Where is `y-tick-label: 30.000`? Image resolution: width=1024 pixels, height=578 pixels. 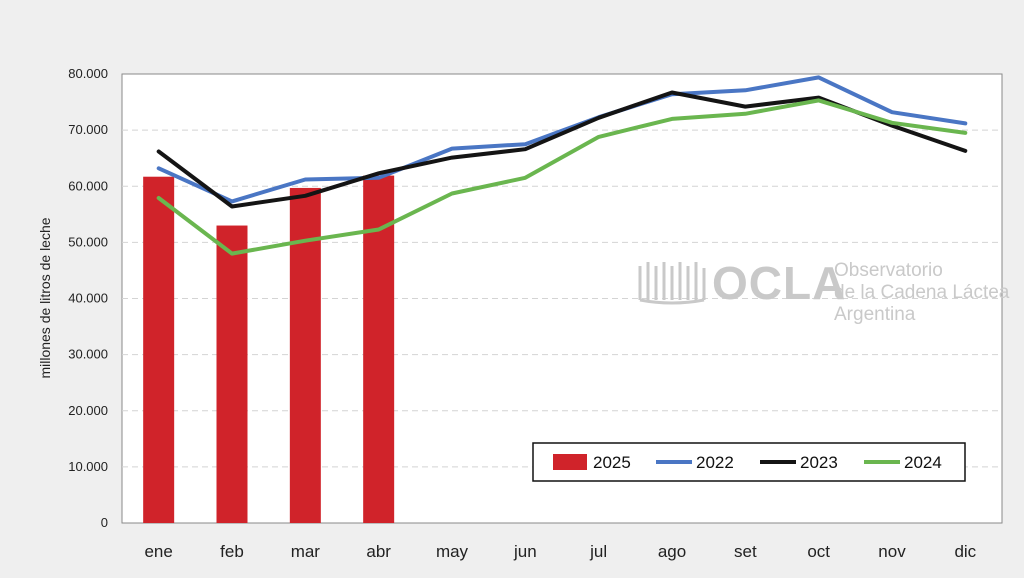
y-tick-label: 30.000 is located at coordinates (88, 354).